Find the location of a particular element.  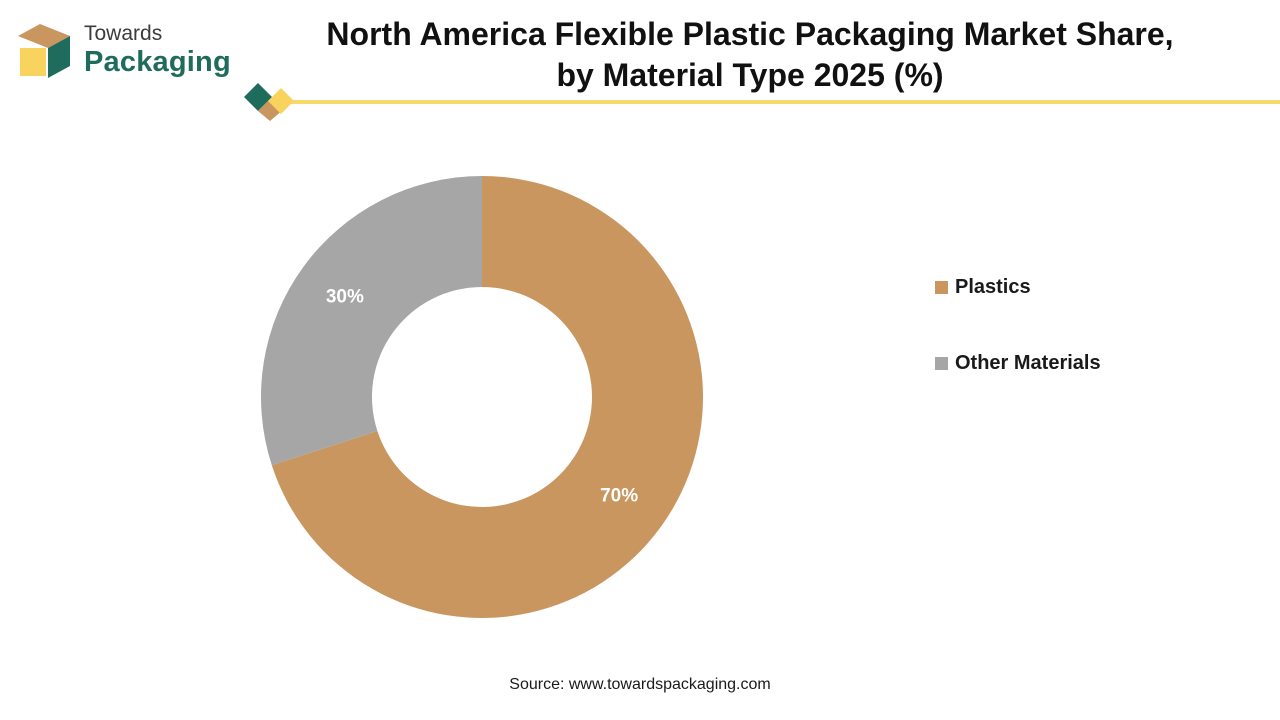

data-label-plastics: 70% is located at coordinates (619, 496).